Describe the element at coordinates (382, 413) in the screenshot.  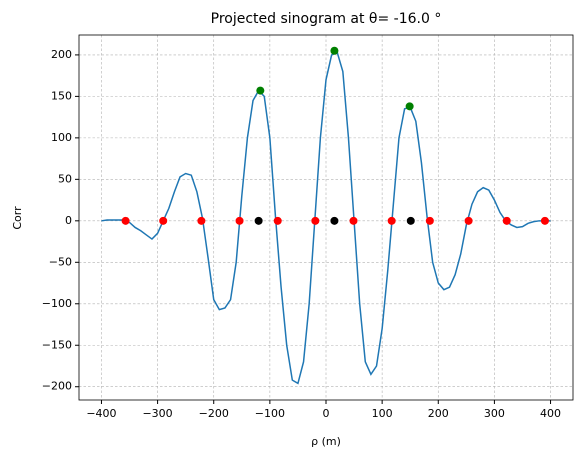
I see `x-tick-label: 100` at that location.